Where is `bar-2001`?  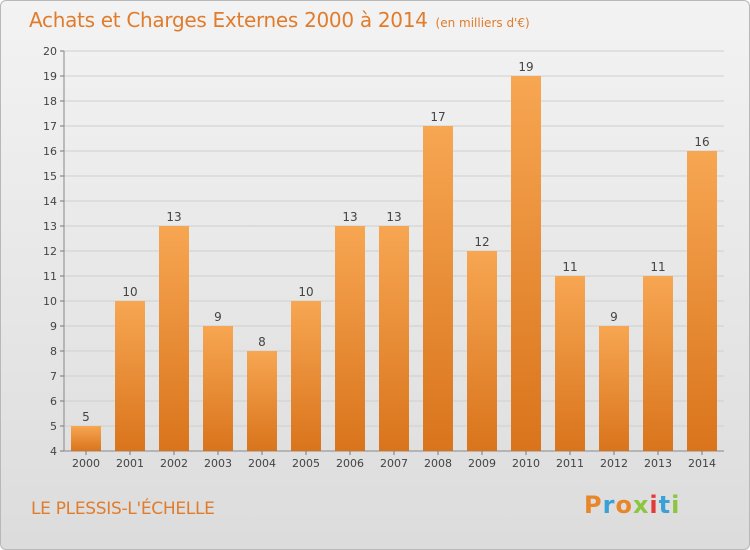 bar-2001 is located at coordinates (130, 376).